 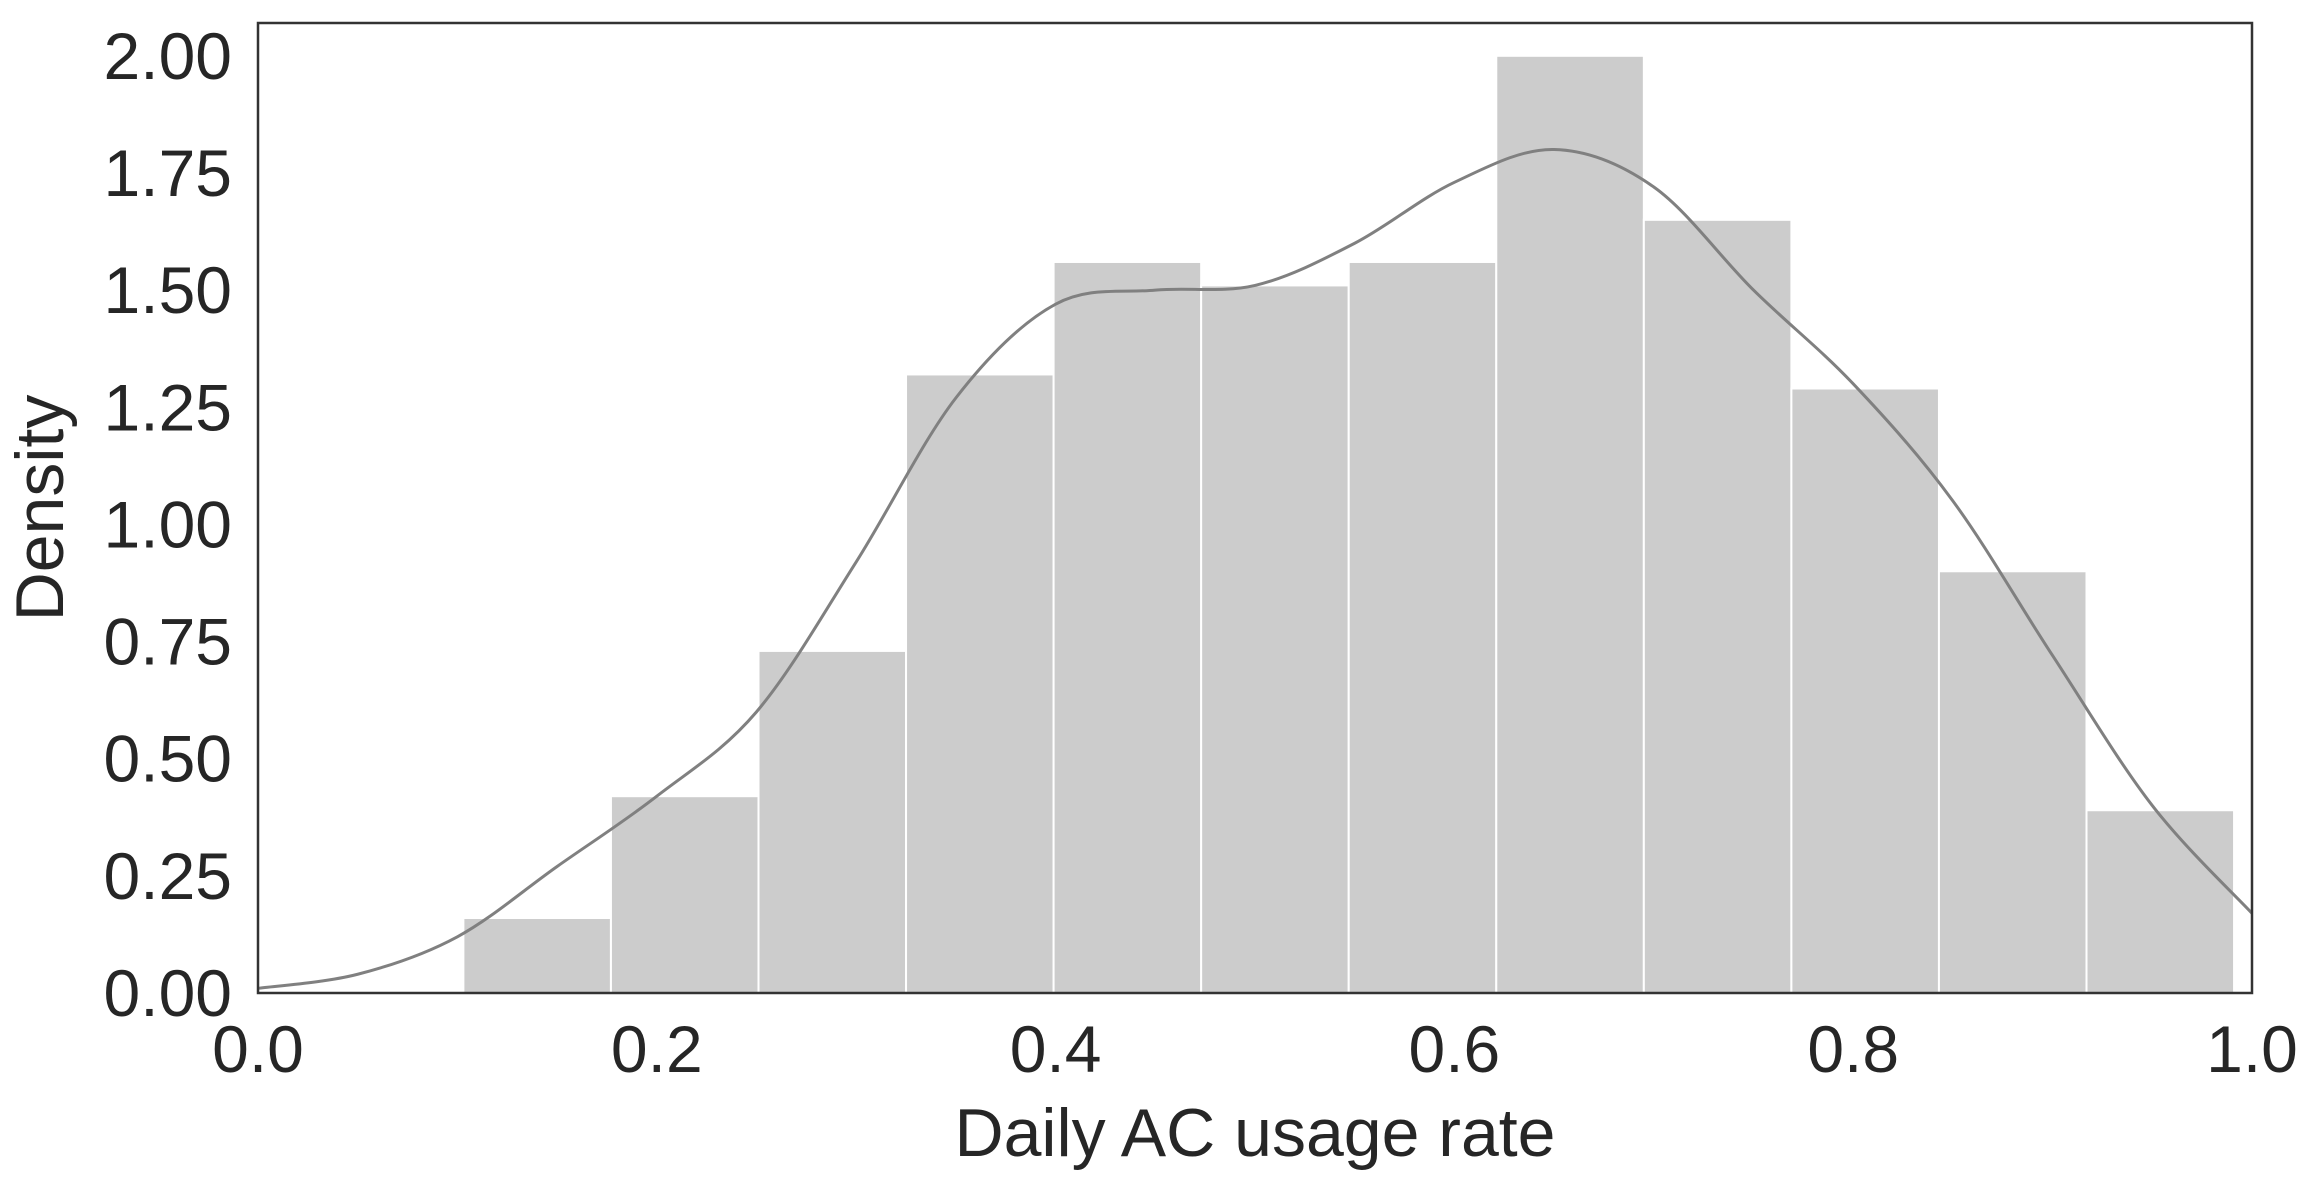 What do you see at coordinates (40, 508) in the screenshot?
I see `y-axis-label: Density` at bounding box center [40, 508].